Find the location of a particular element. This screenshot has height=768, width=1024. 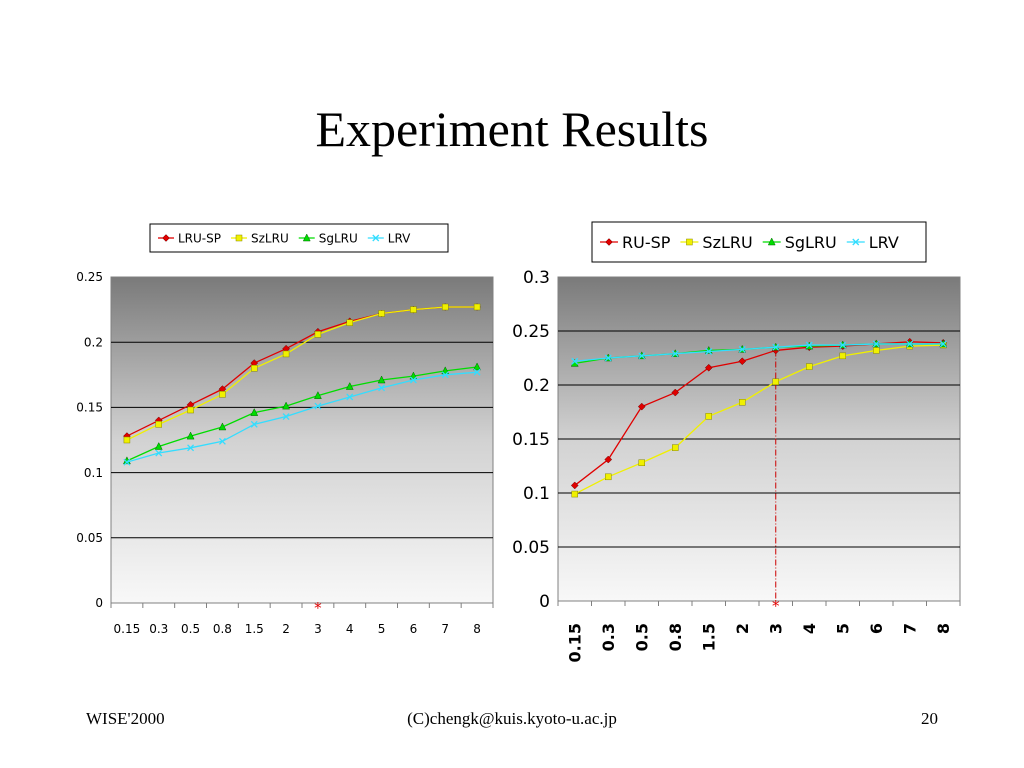

legend-item: RU-SP is located at coordinates (635, 242).